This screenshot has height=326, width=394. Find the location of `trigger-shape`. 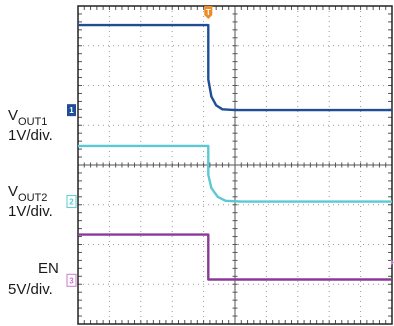

trigger-shape is located at coordinates (208, 12).